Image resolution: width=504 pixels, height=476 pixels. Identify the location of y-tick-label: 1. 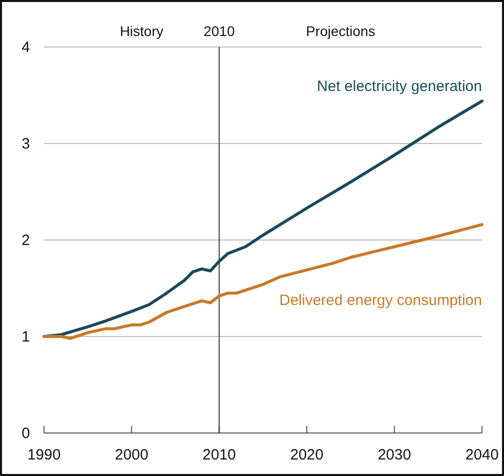
(26, 337).